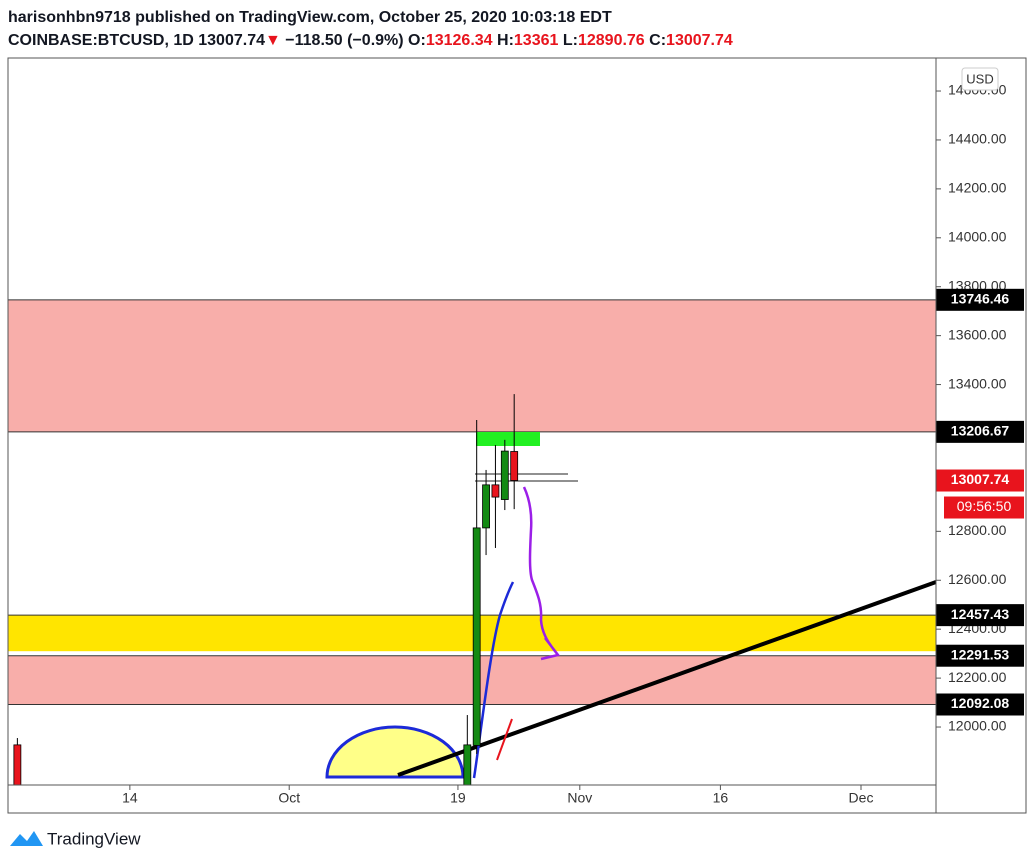 The width and height of the screenshot is (1034, 863). What do you see at coordinates (536, 40) in the screenshot?
I see `high: 13361` at bounding box center [536, 40].